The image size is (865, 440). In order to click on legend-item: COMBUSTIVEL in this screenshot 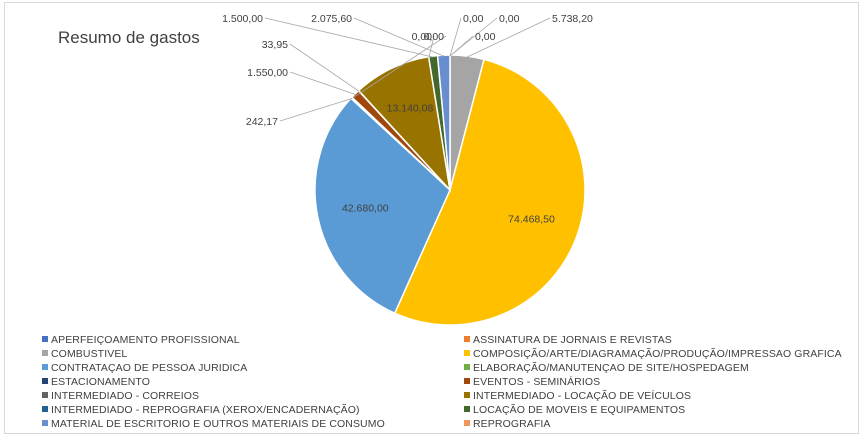, I will do `click(84, 354)`.